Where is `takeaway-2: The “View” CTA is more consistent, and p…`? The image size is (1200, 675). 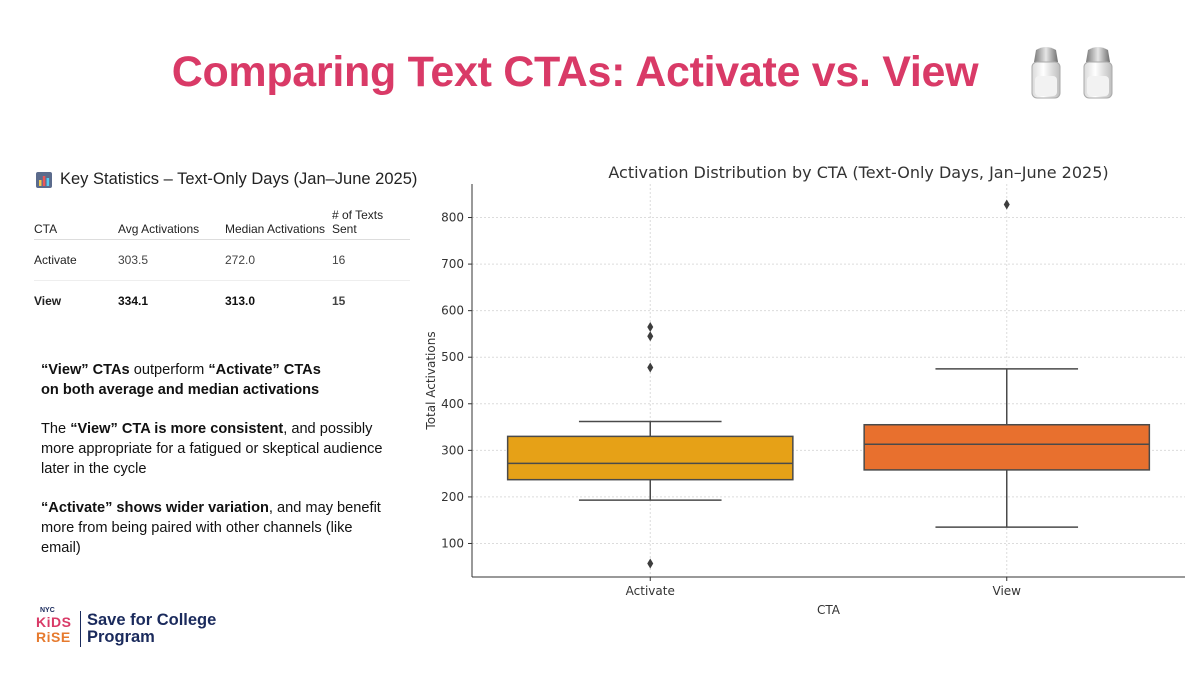
takeaway-2: The “View” CTA is more consistent, and p… is located at coordinates (213, 449).